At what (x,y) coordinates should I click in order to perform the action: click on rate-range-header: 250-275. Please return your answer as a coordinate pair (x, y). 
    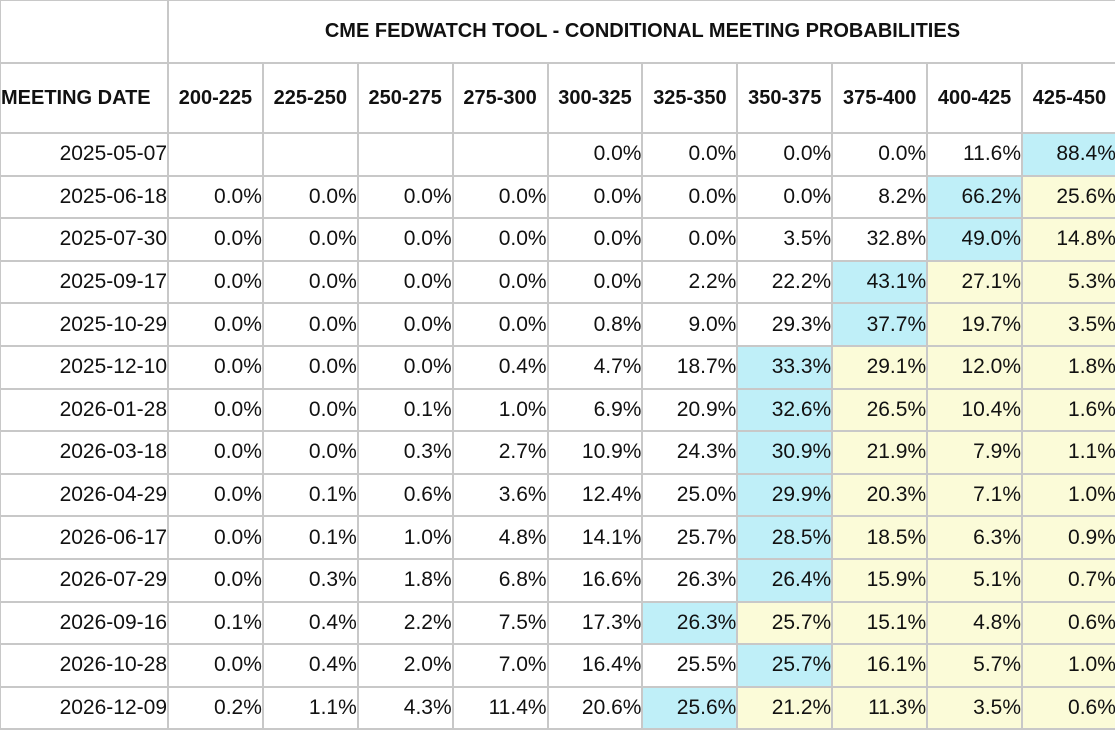
    Looking at the image, I should click on (405, 98).